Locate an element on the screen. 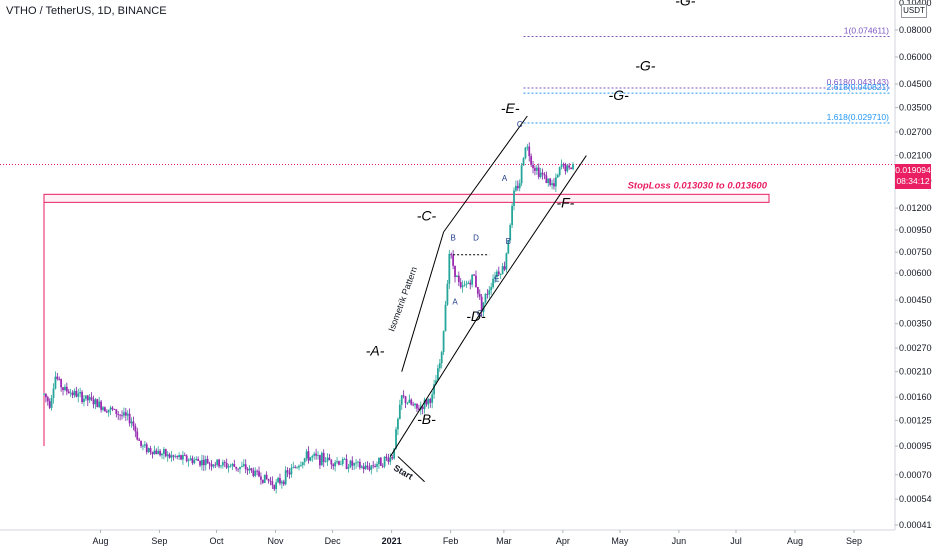 The image size is (932, 550). sub-label: A is located at coordinates (505, 178).